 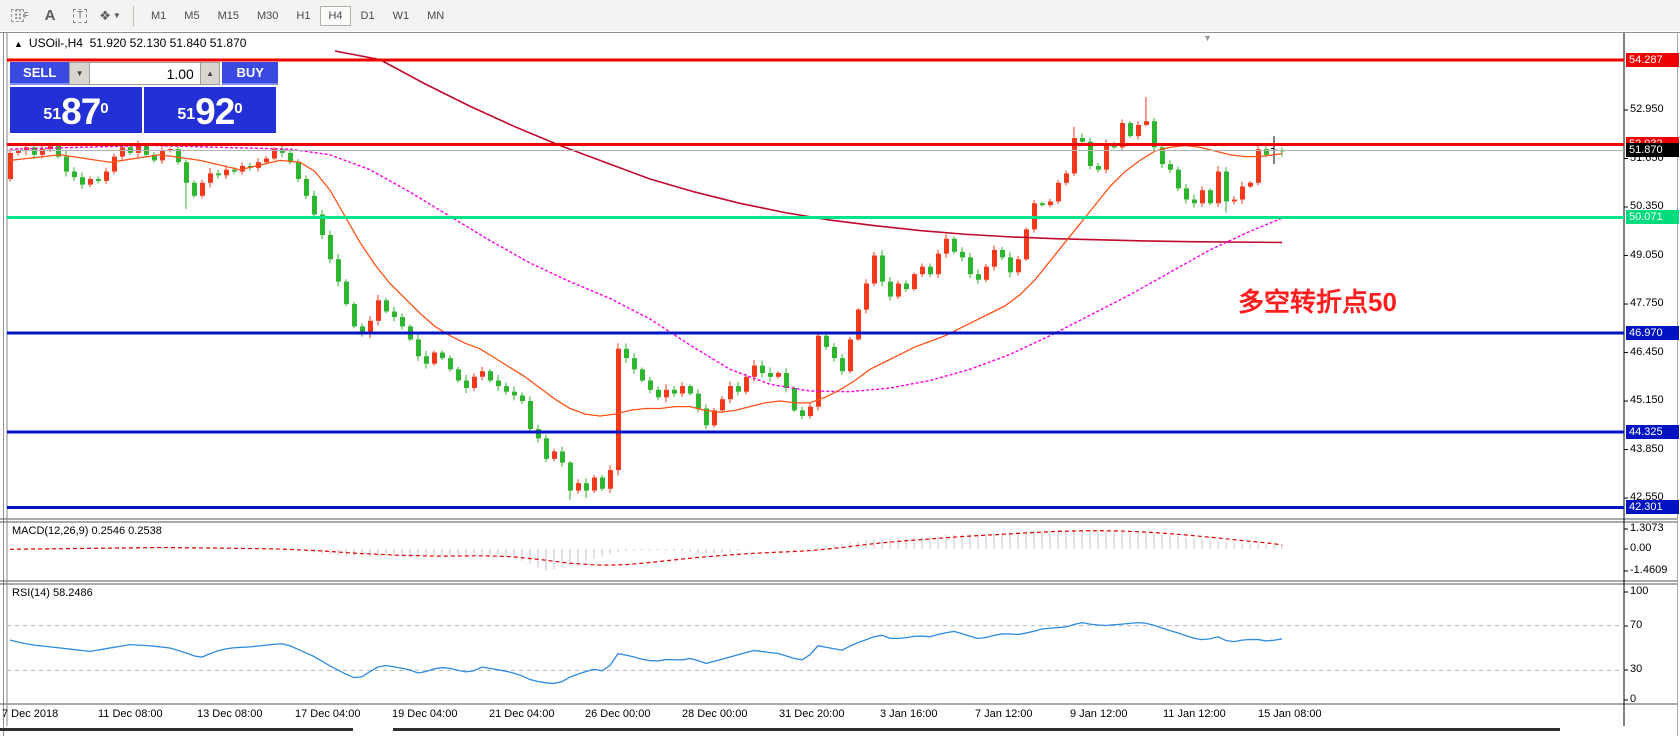 What do you see at coordinates (1652, 507) in the screenshot?
I see `price-badge-42.301: 42.301` at bounding box center [1652, 507].